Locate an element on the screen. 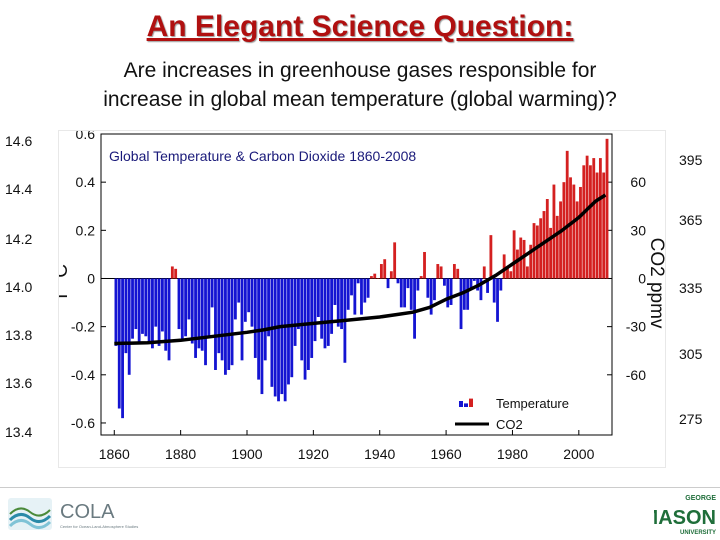  y-right-tick-label: 30 is located at coordinates (638, 230).